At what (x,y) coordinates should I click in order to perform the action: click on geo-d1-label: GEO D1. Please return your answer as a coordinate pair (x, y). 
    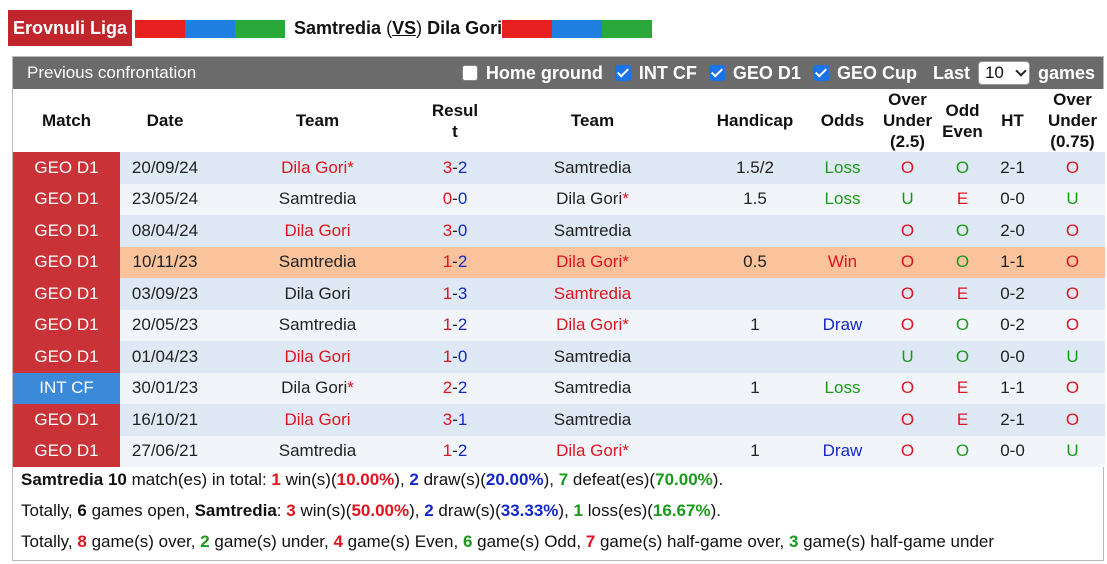
    Looking at the image, I should click on (766, 72).